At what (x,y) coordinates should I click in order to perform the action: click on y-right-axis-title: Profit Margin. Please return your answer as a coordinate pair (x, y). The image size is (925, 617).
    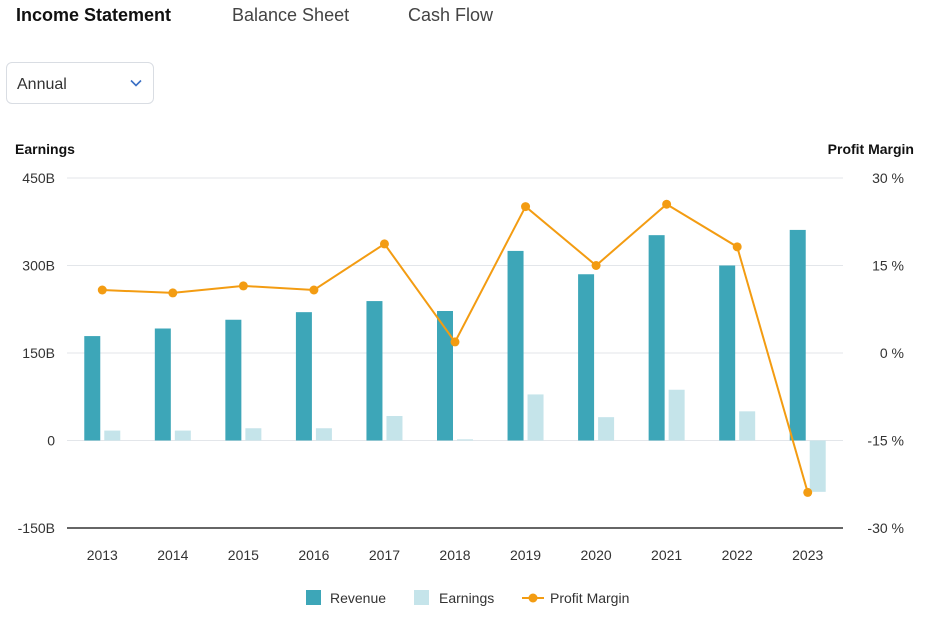
    Looking at the image, I should click on (871, 149).